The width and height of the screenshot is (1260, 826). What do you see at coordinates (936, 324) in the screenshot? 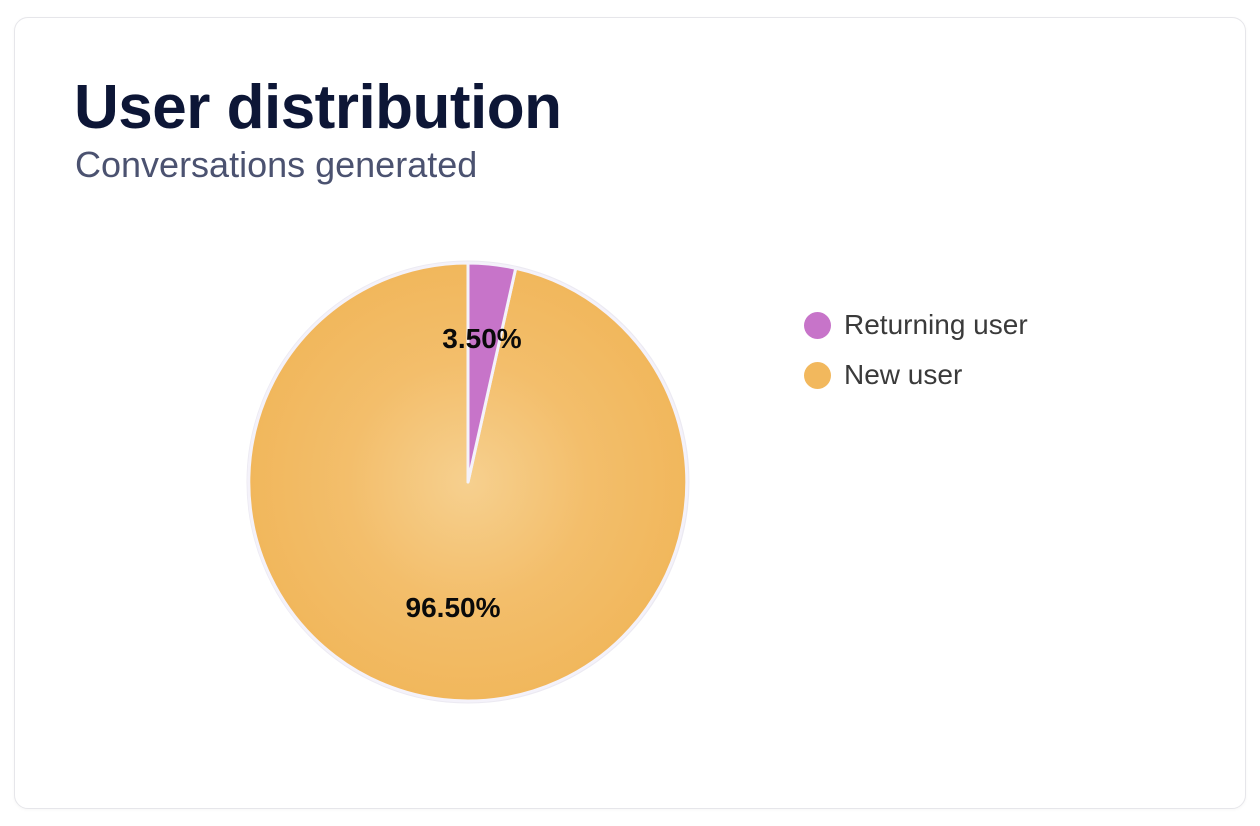
I see `legend-label: Returning user` at bounding box center [936, 324].